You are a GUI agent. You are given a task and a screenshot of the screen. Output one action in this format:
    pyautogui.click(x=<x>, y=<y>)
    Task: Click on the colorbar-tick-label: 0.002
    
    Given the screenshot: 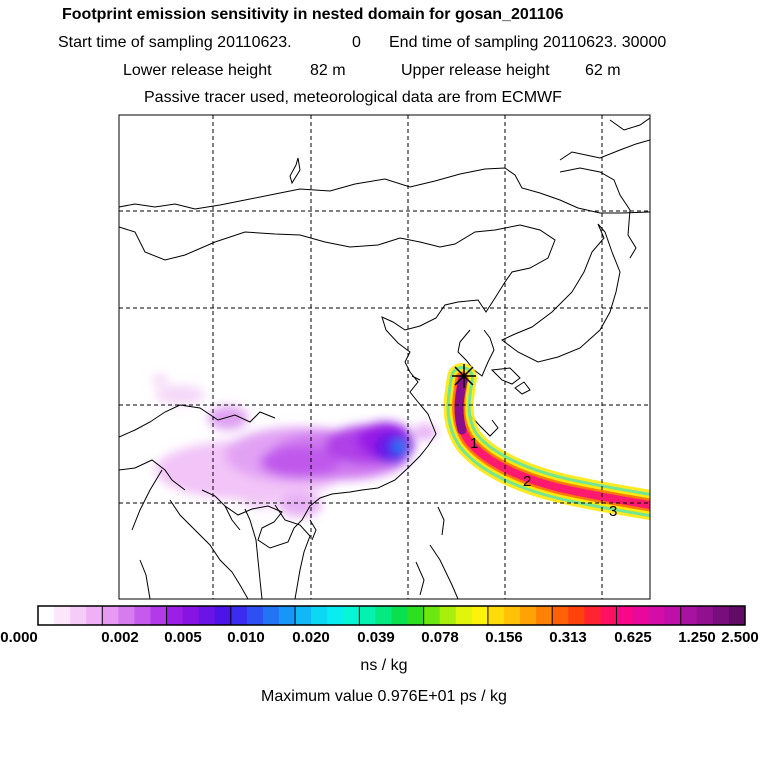 What is the action you would take?
    pyautogui.click(x=120, y=637)
    